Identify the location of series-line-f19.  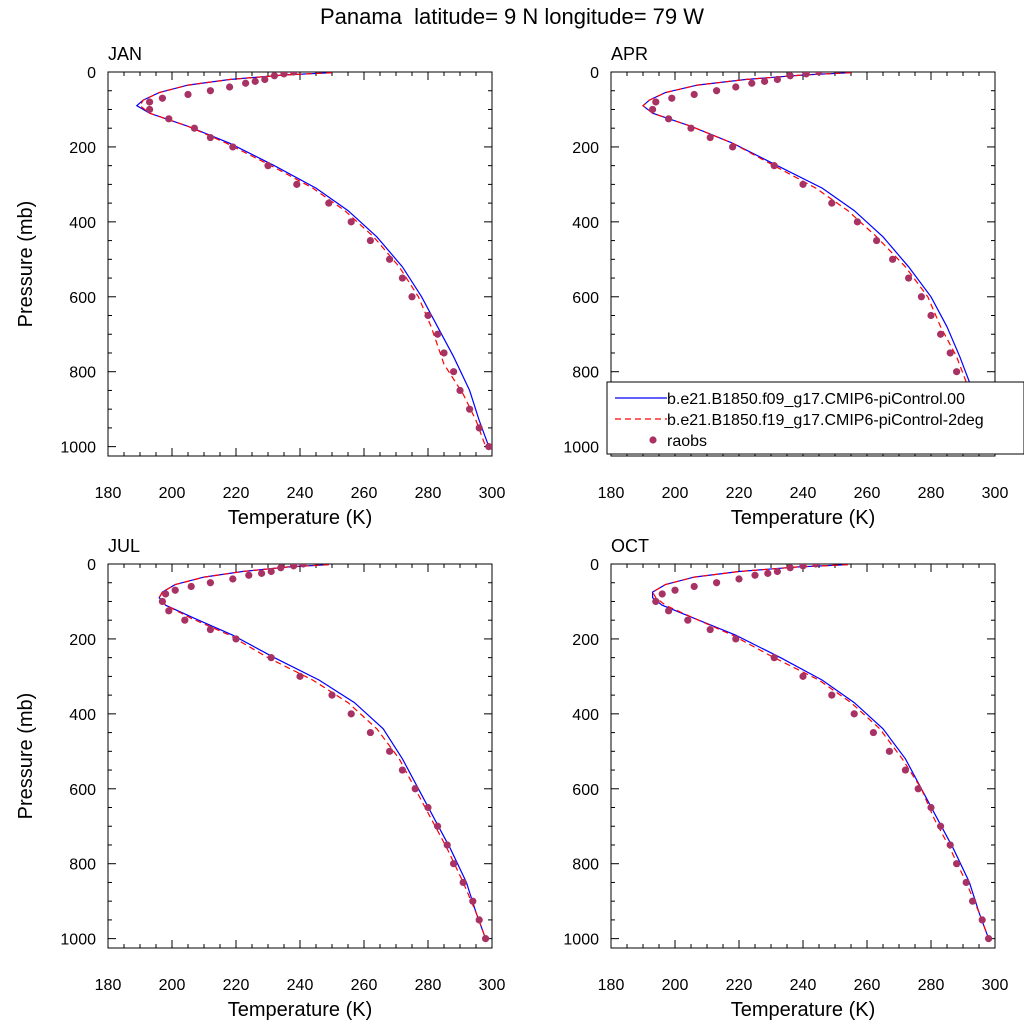
(820, 751).